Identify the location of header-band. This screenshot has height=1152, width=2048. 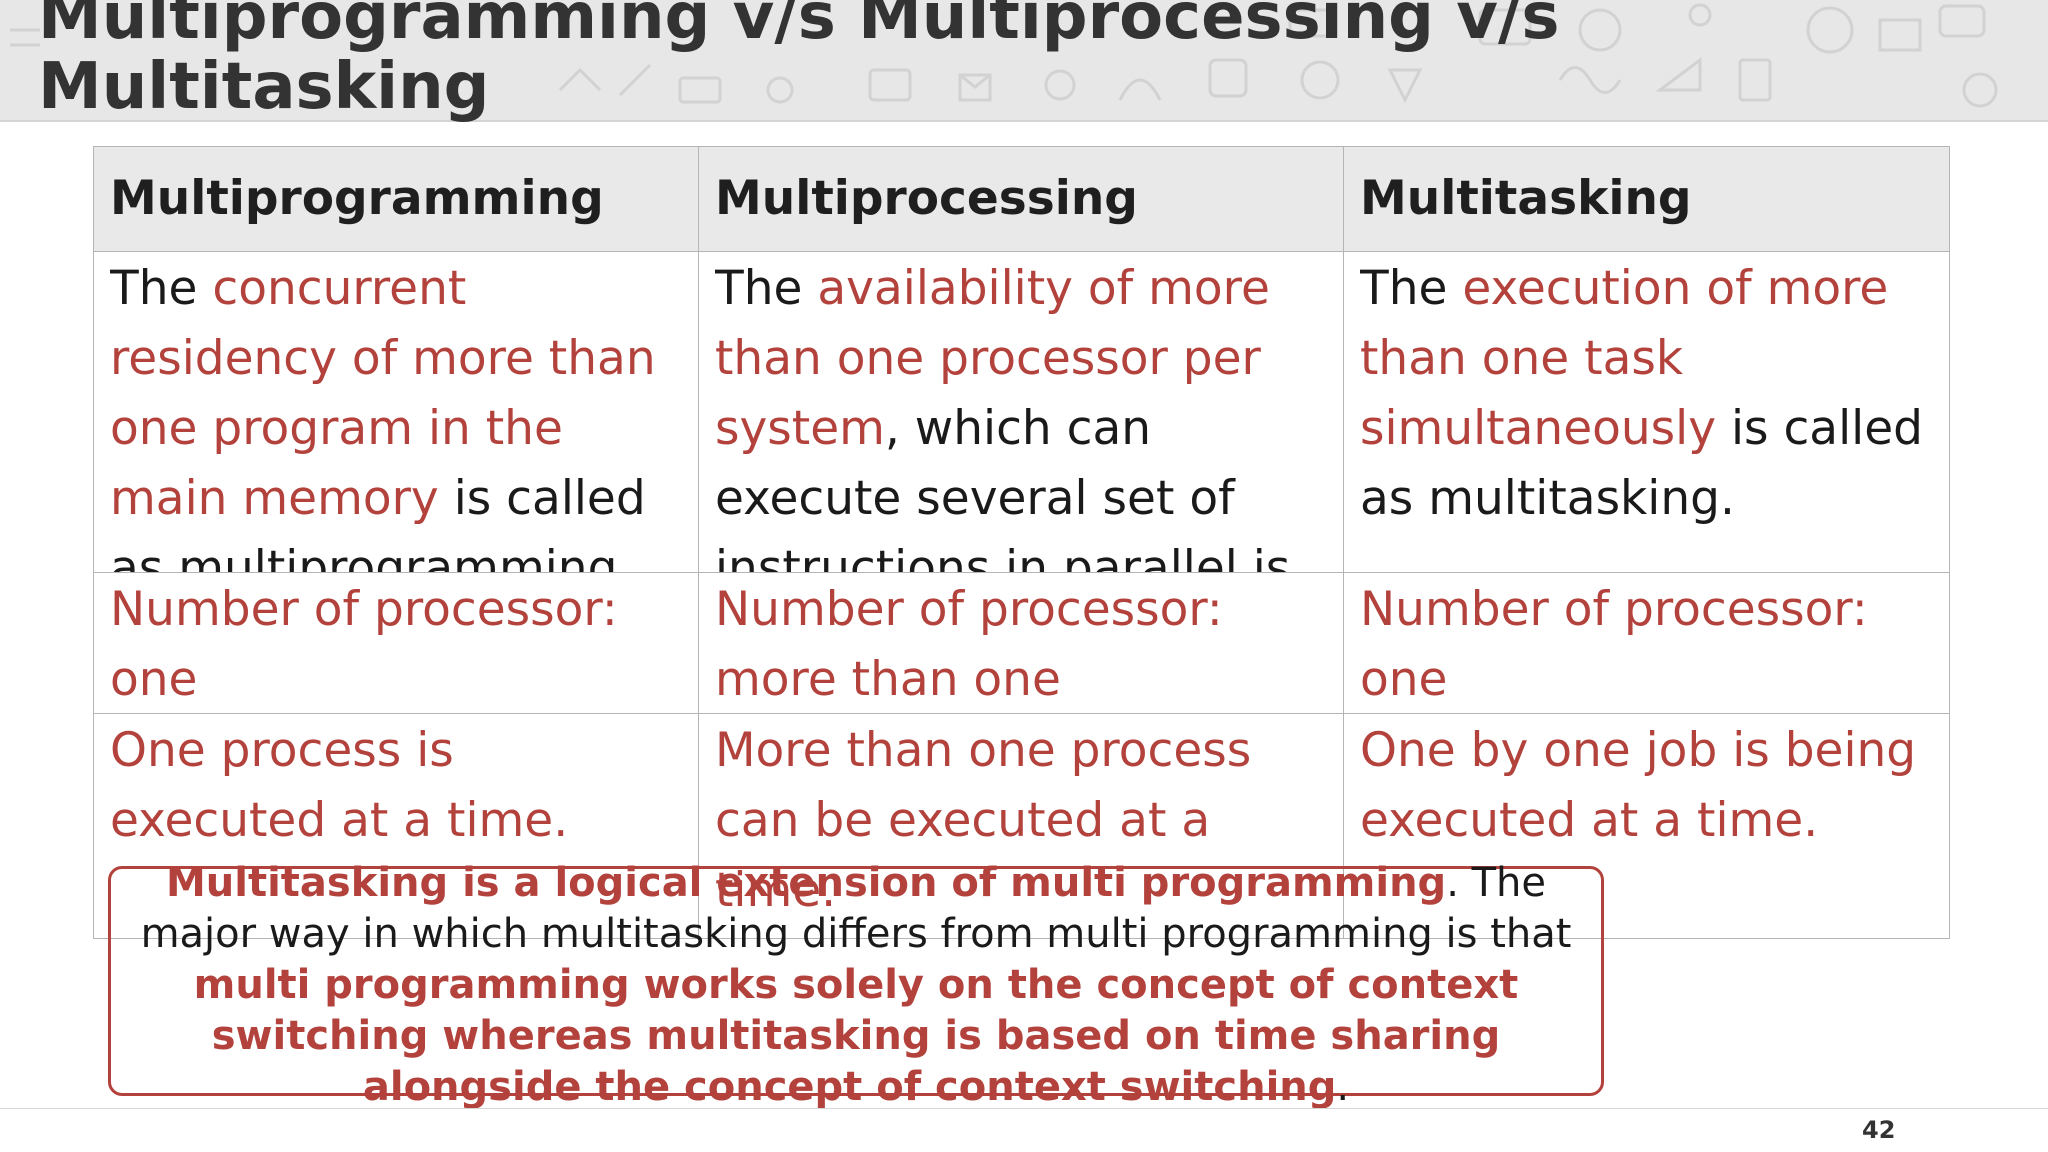
(1024, 61).